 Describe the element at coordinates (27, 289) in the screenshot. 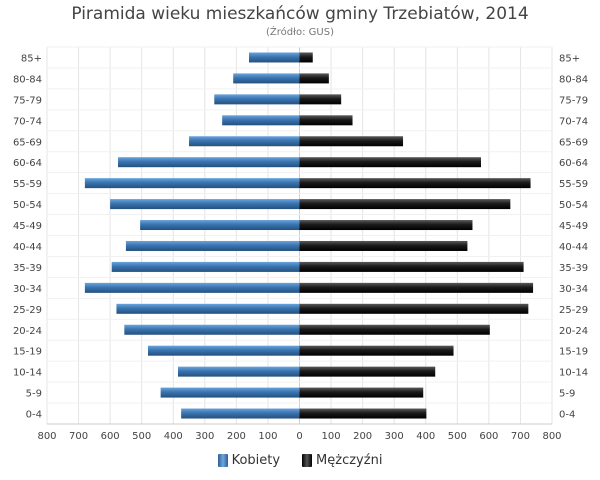

I see `category-label-left: 30-34` at that location.